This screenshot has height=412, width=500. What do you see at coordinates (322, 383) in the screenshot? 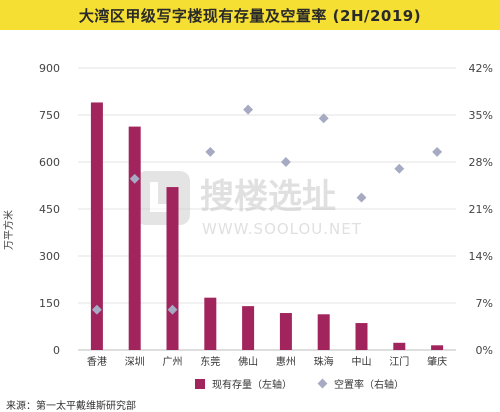
I see `legend-marker-swatch` at bounding box center [322, 383].